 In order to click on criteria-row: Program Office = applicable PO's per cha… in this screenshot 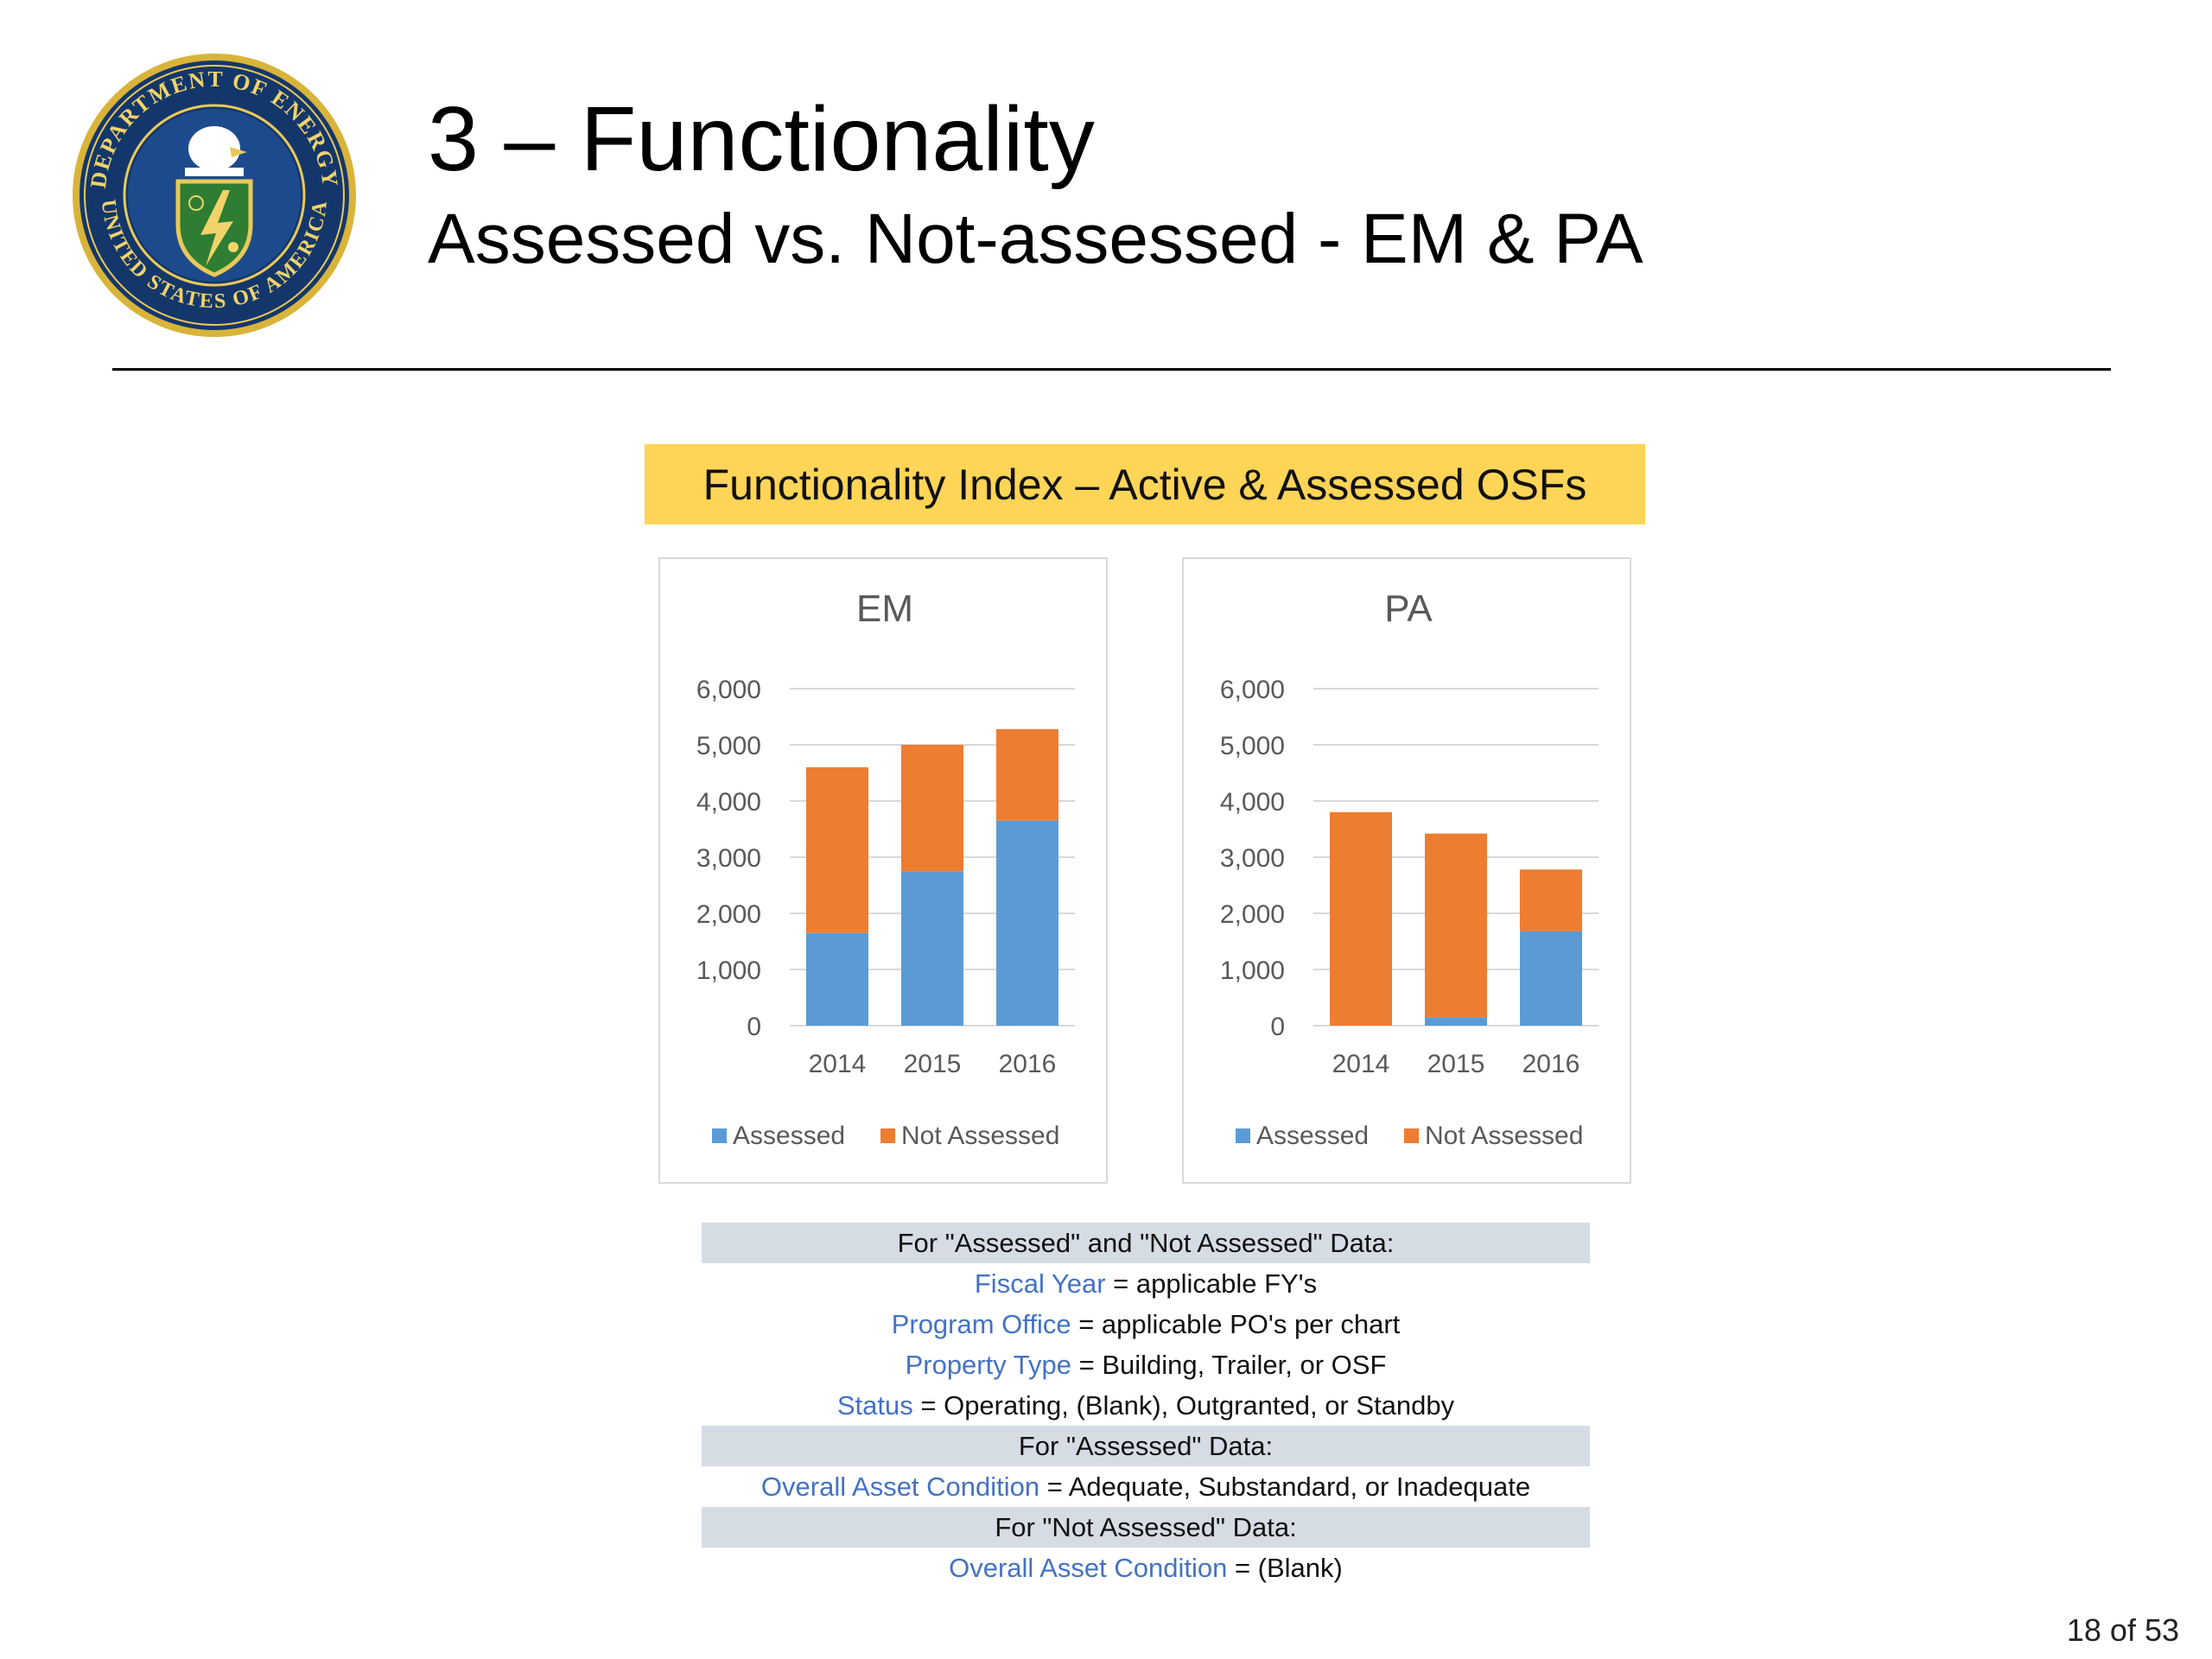, I will do `click(1146, 1324)`.